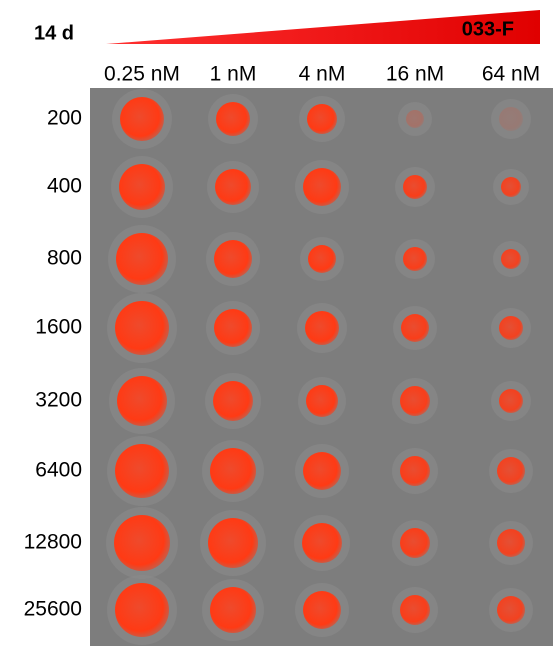 The width and height of the screenshot is (553, 646). What do you see at coordinates (58, 327) in the screenshot?
I see `row-label: 1600` at bounding box center [58, 327].